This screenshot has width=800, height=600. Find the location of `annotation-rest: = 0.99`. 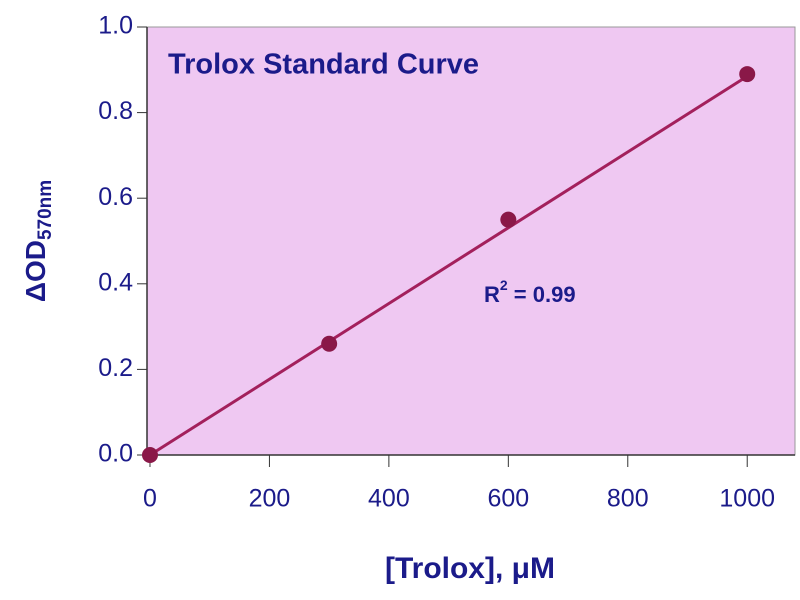

annotation-rest: = 0.99 is located at coordinates (542, 294).